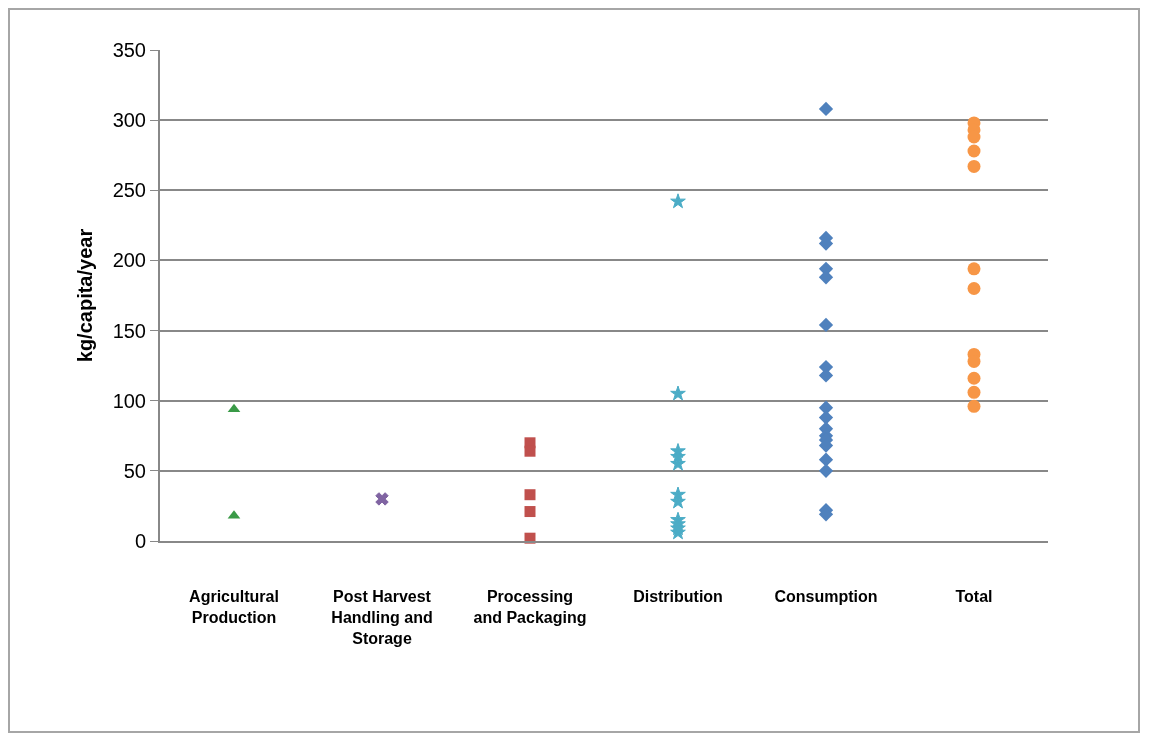 The image size is (1150, 743). Describe the element at coordinates (530, 607) in the screenshot. I see `x-tick-label: Processing and Packaging` at that location.